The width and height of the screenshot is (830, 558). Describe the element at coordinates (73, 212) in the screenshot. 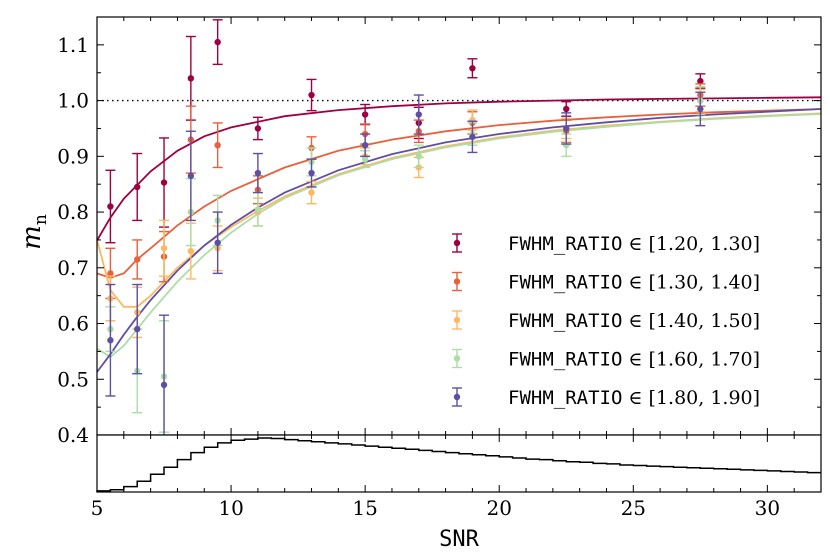

I see `y-tick-label: 0.8` at that location.